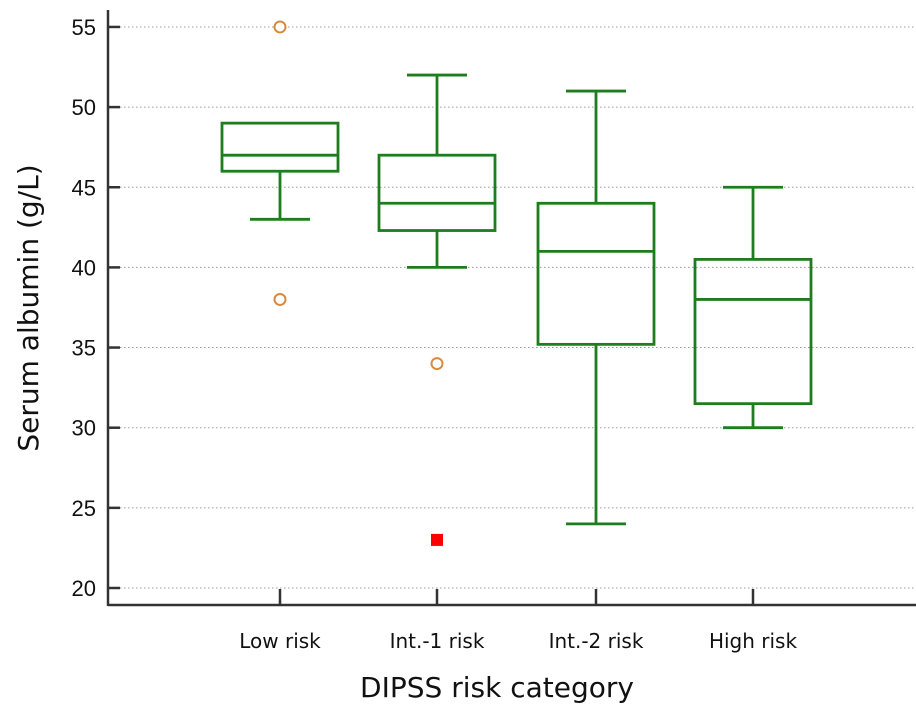 Image resolution: width=916 pixels, height=706 pixels. I want to click on y-tick-label: 45, so click(84, 187).